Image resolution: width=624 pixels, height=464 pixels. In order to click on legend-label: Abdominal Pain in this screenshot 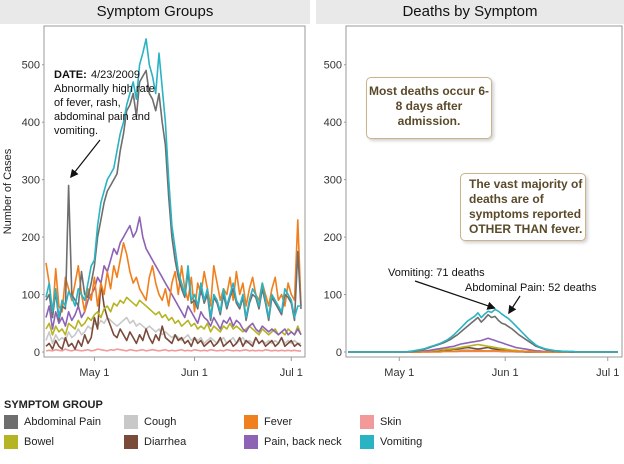, I will do `click(63, 422)`.